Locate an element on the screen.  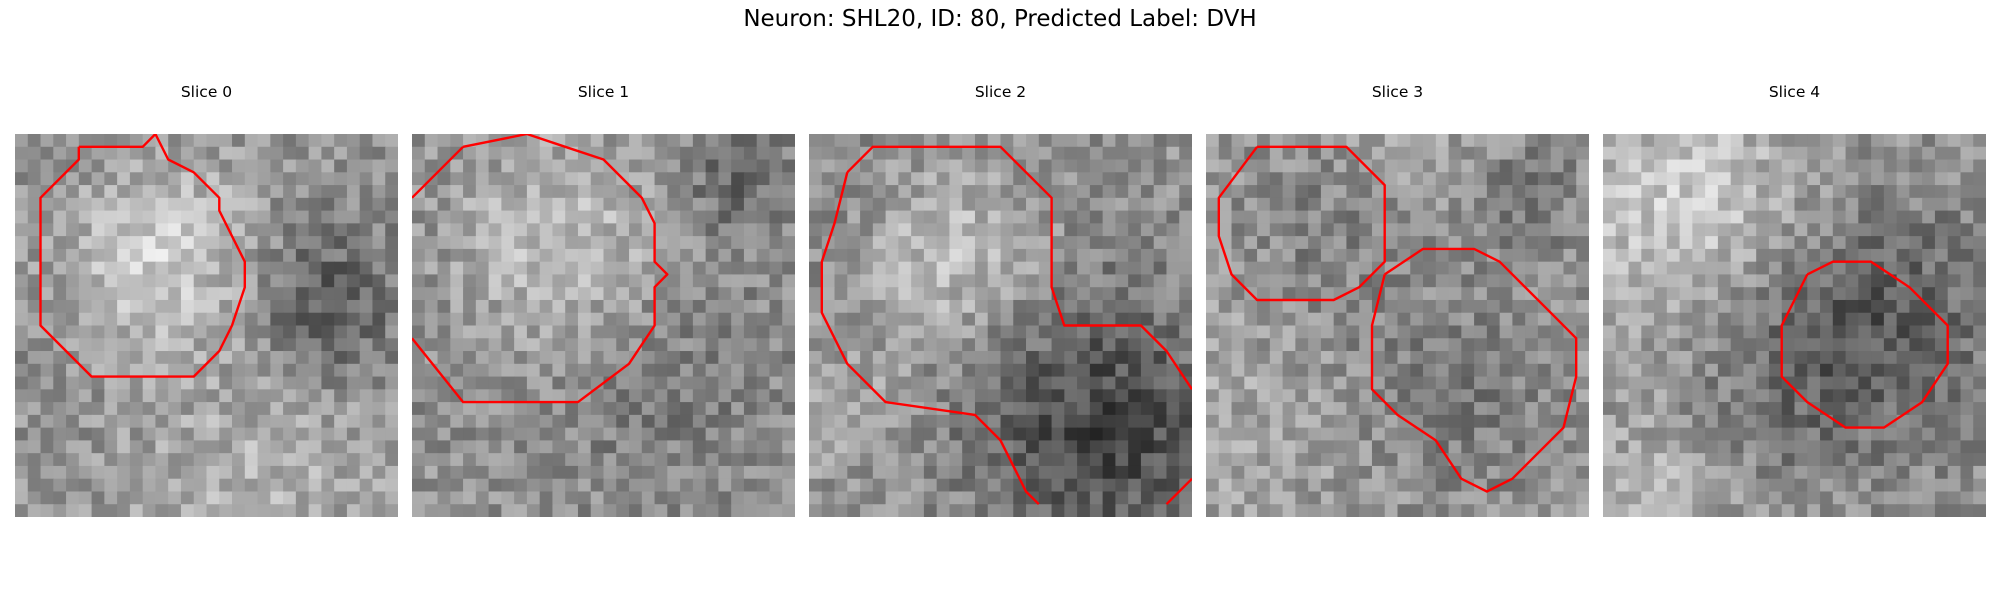
slice-title: Slice 1 is located at coordinates (603, 92).